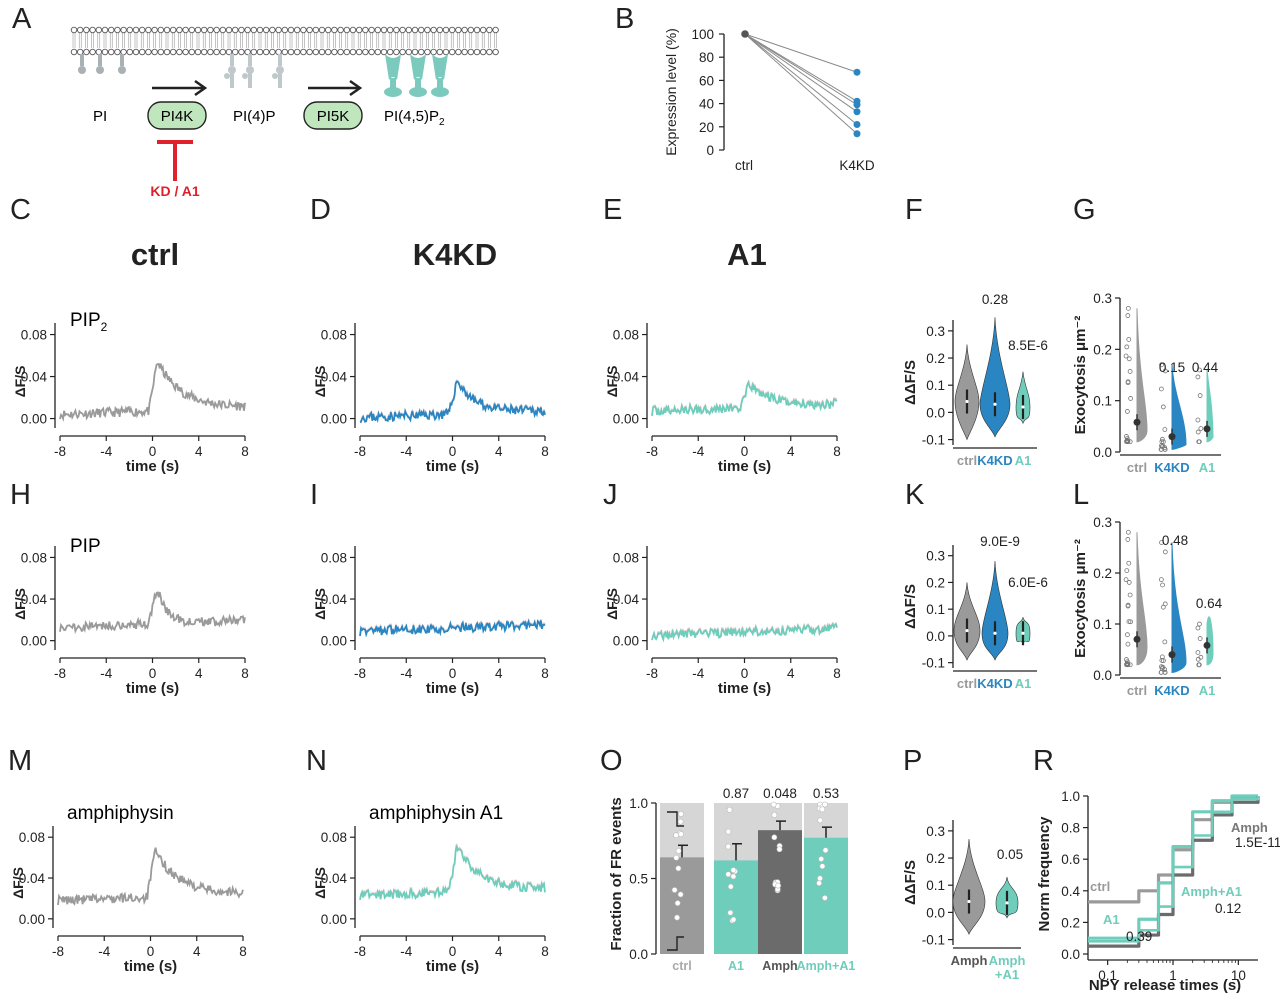 The width and height of the screenshot is (1280, 995). I want to click on phosphate-icon, so click(275, 76).